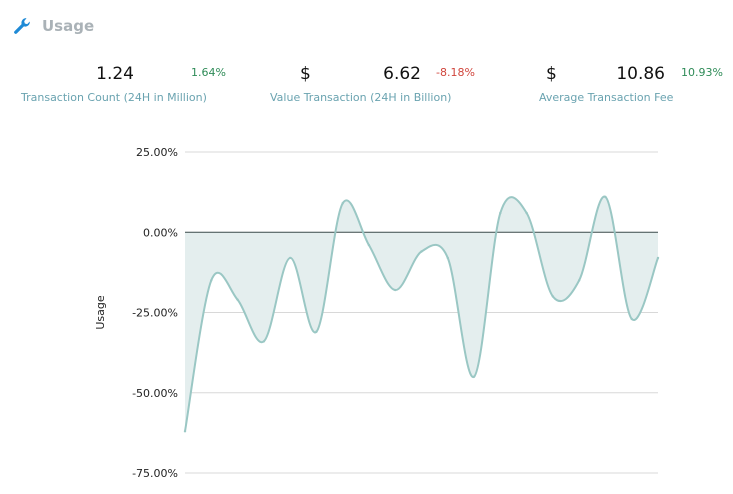 This screenshot has width=733, height=494. What do you see at coordinates (114, 97) in the screenshot?
I see `stat-label: Transaction Count (24H in Million)` at bounding box center [114, 97].